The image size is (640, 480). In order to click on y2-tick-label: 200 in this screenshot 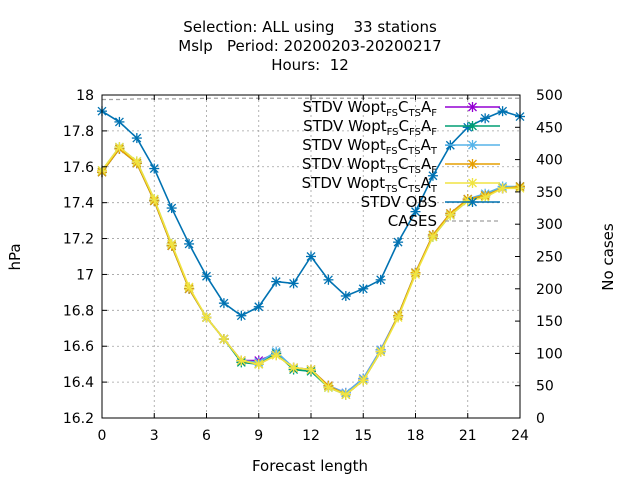, I will do `click(549, 290)`.